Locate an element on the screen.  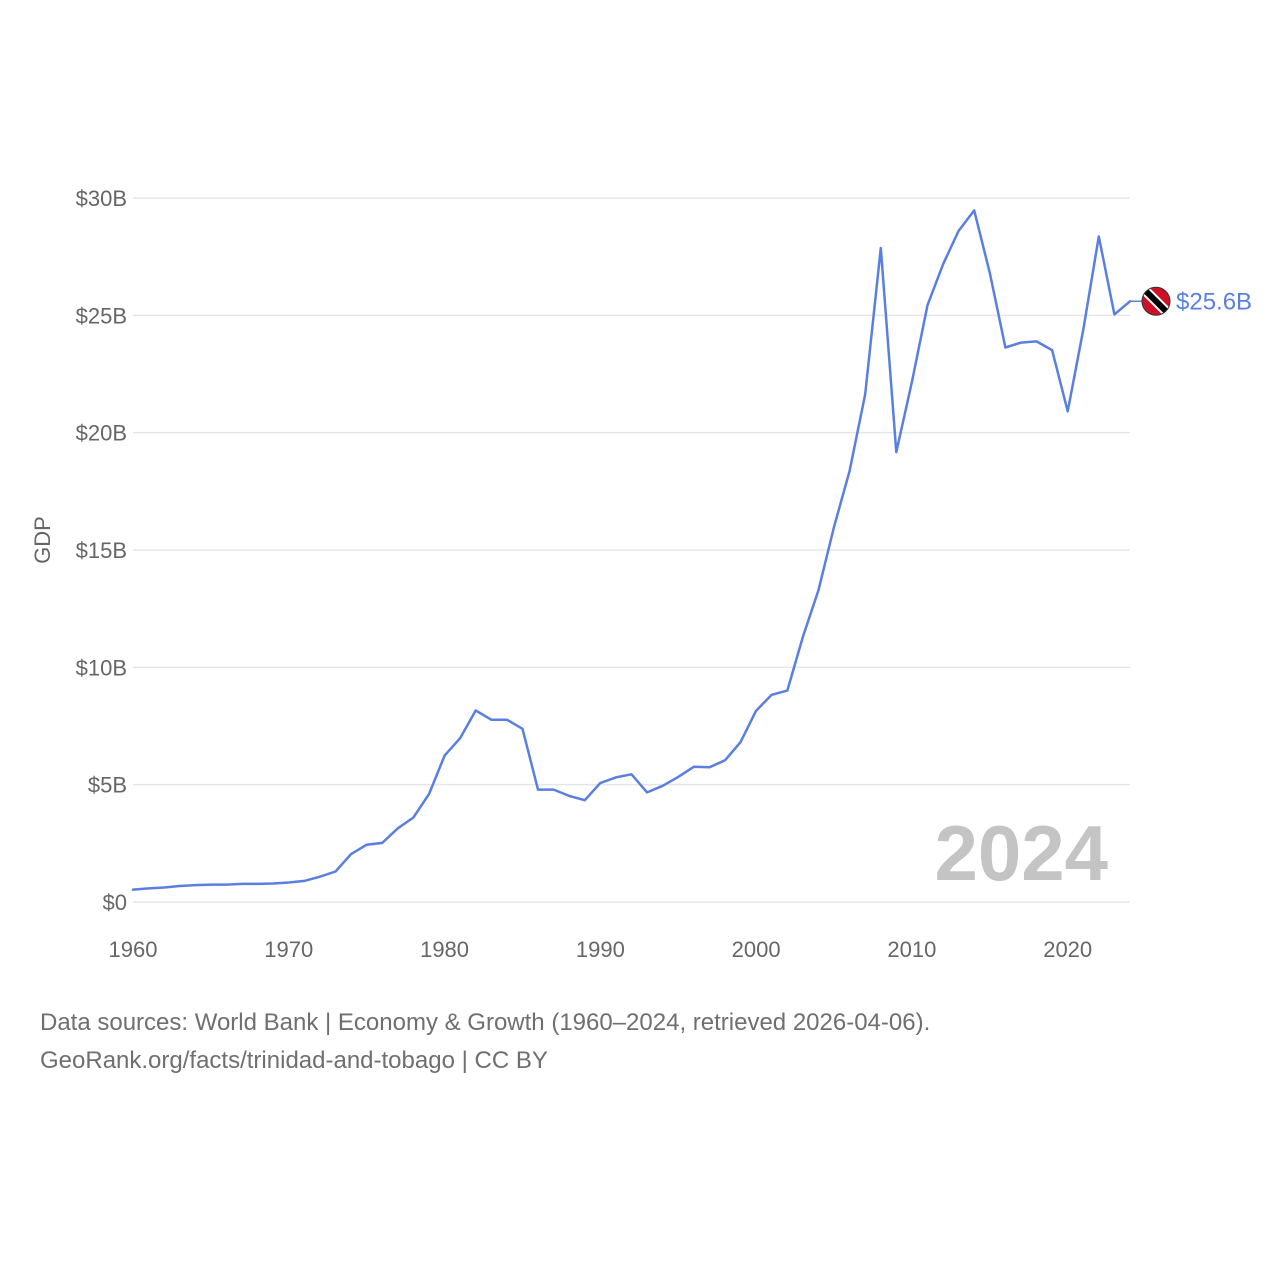
y-axis-title: GDP is located at coordinates (42, 540).